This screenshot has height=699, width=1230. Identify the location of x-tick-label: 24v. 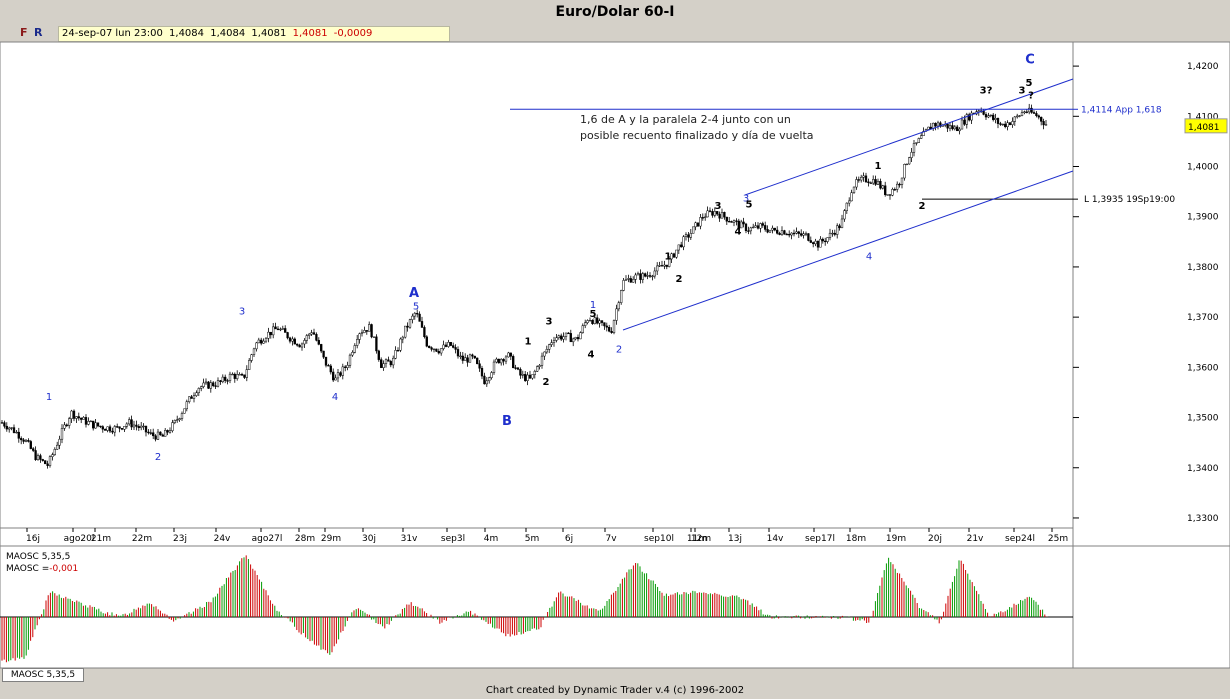
(222, 539).